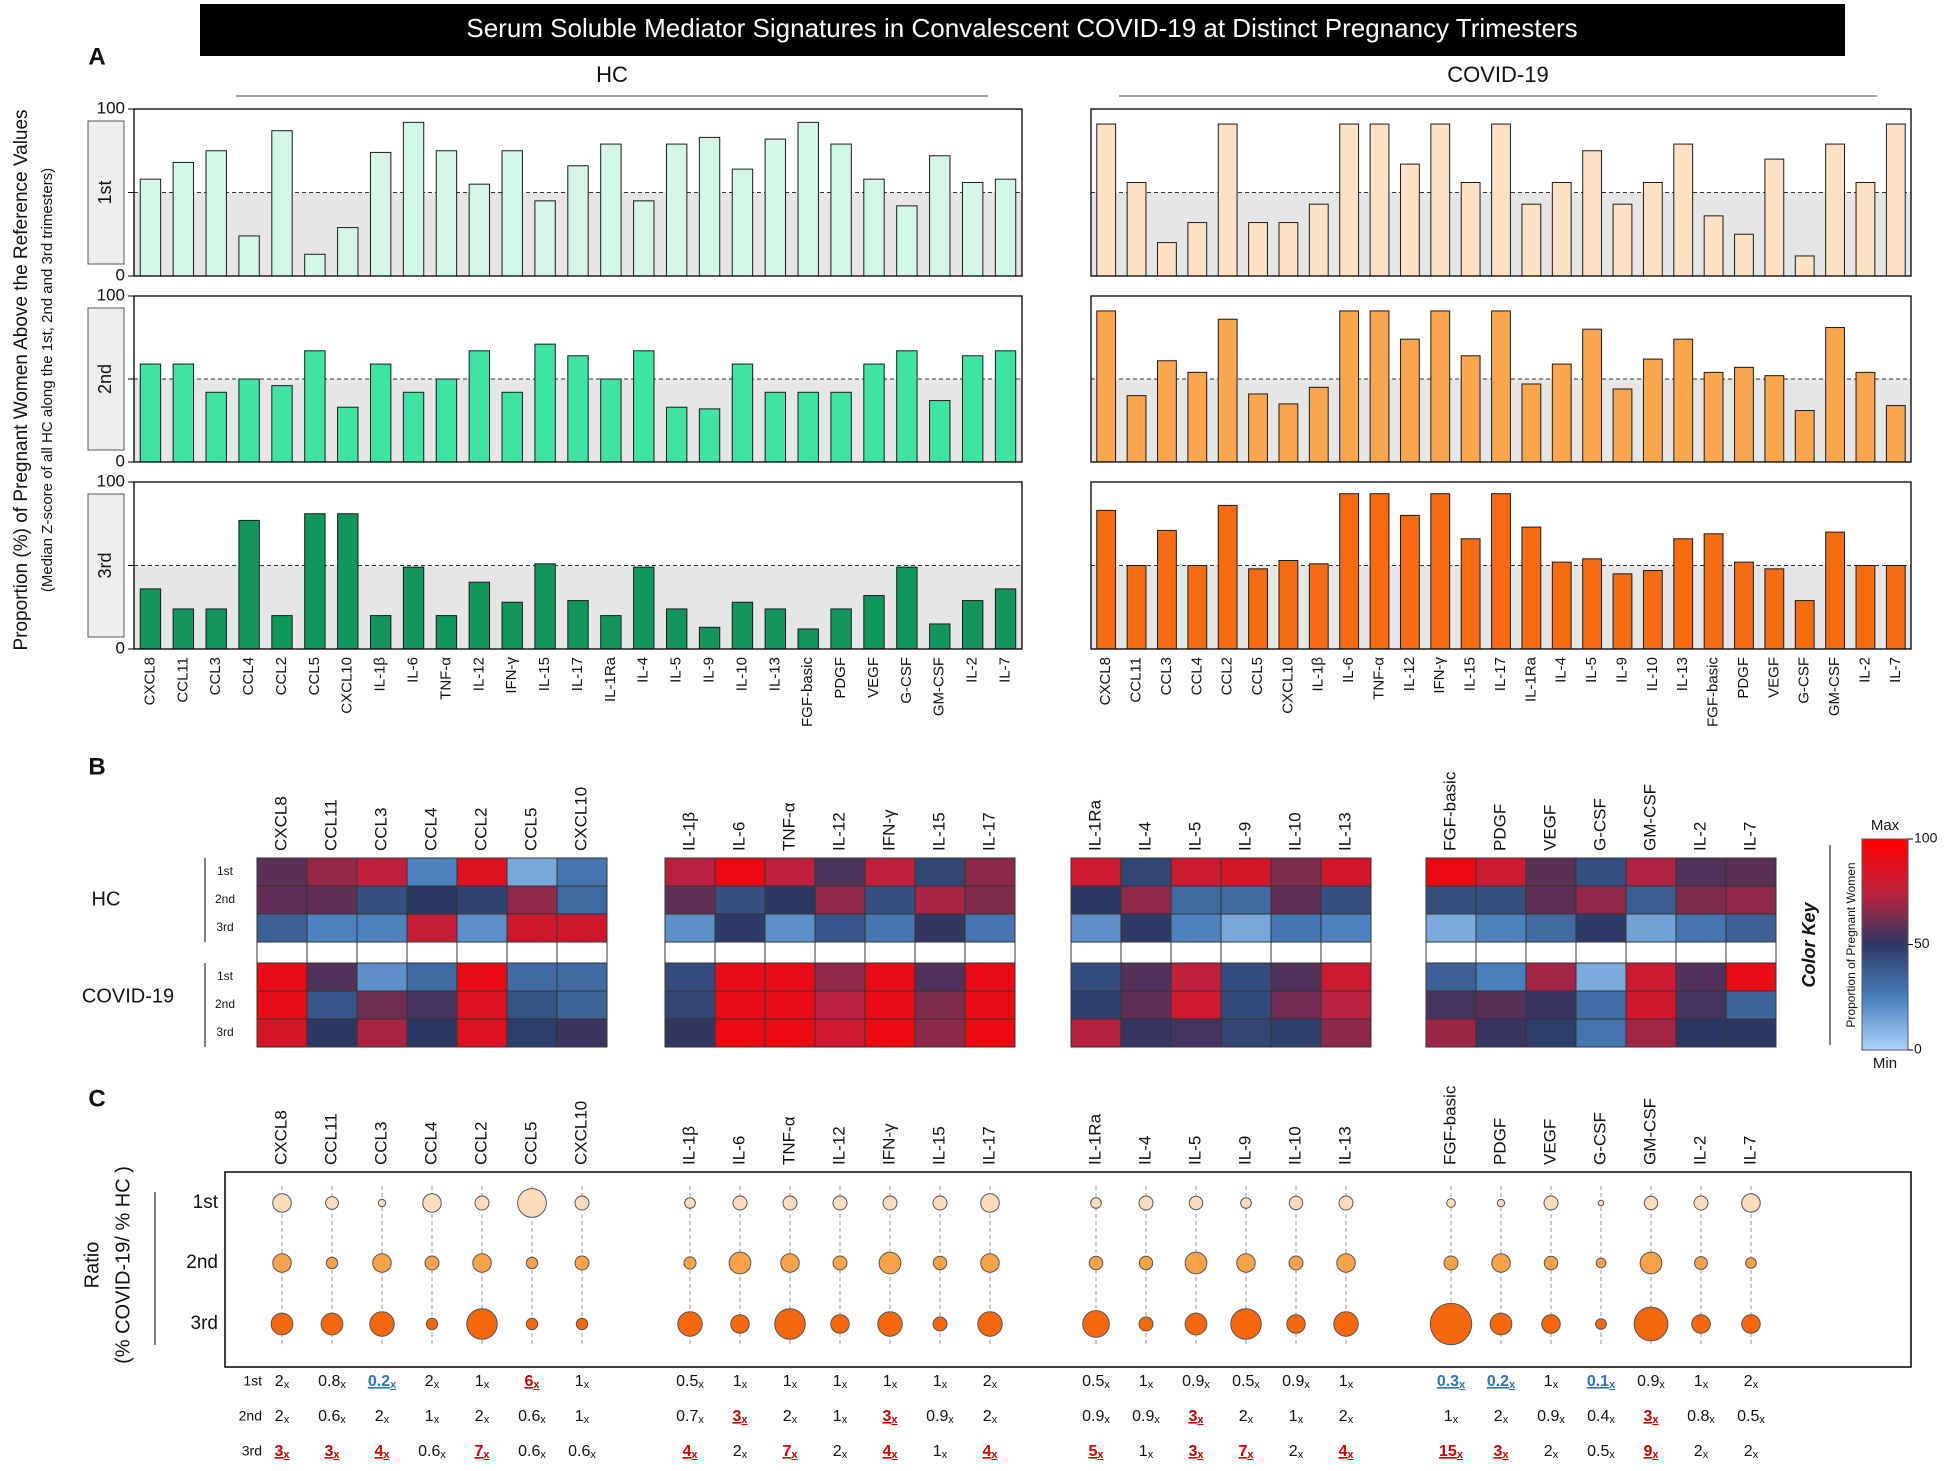 Image resolution: width=1949 pixels, height=1471 pixels. I want to click on x-tick-label: CCL2, so click(281, 676).